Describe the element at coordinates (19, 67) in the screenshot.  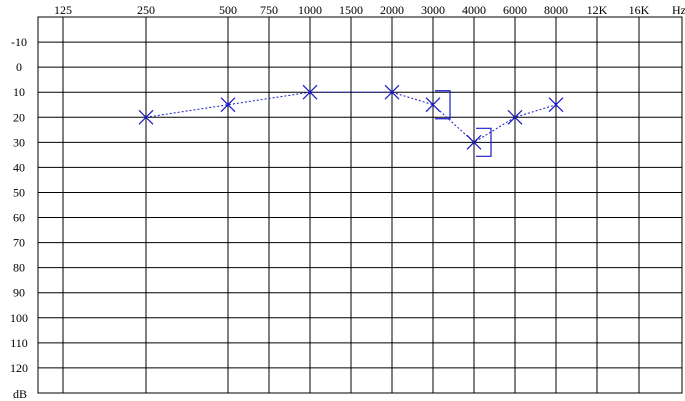
I see `y-tick-label: 0` at that location.